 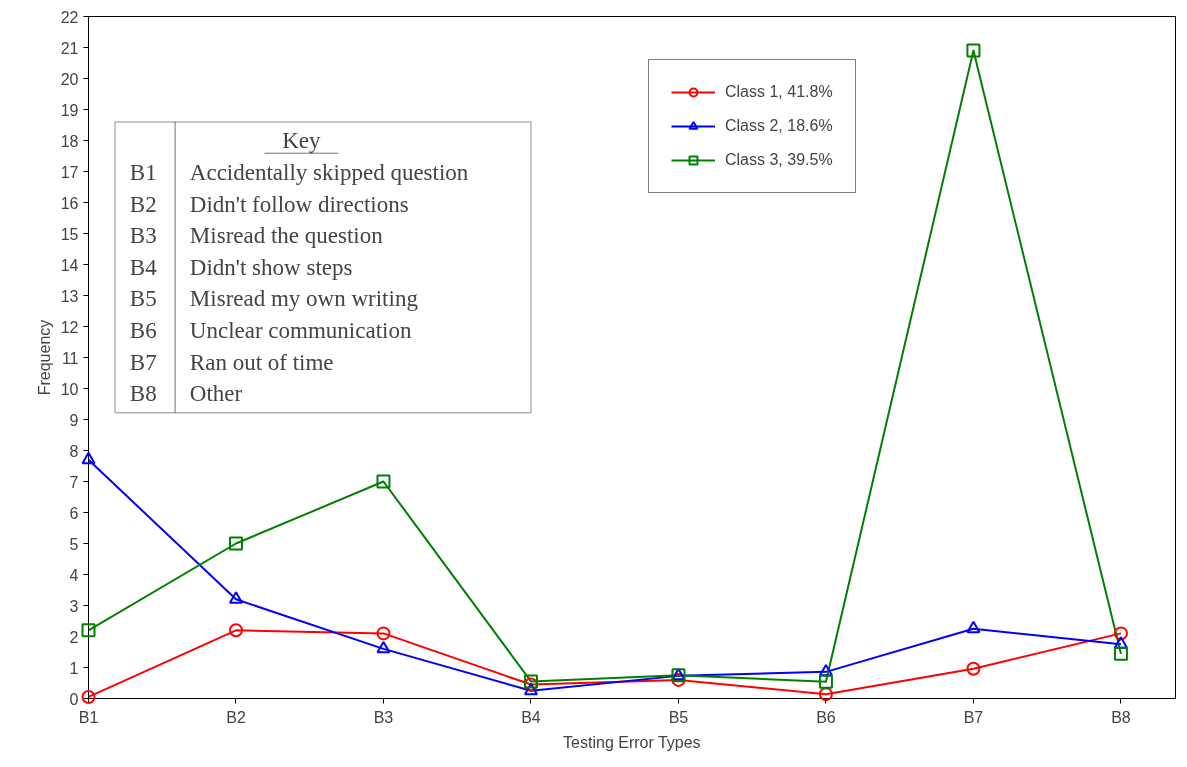 What do you see at coordinates (69, 110) in the screenshot?
I see `y-tick-label: 19` at bounding box center [69, 110].